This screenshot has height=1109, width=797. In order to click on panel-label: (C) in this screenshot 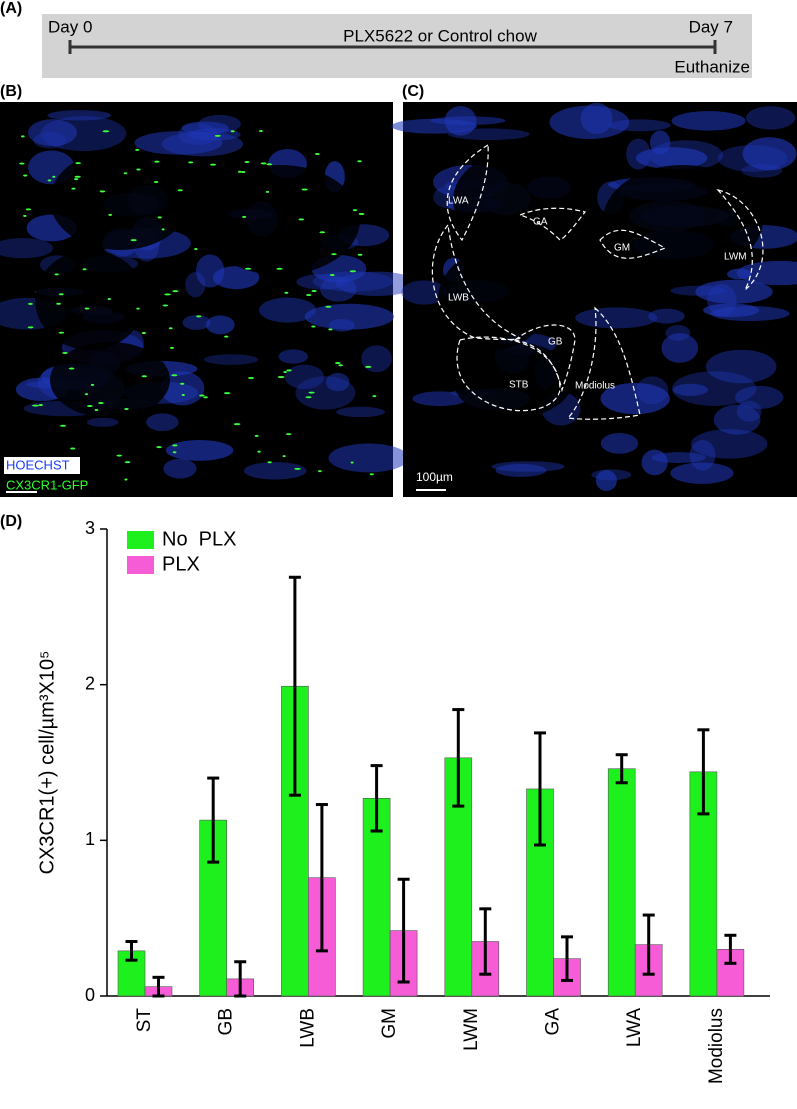, I will do `click(413, 91)`.